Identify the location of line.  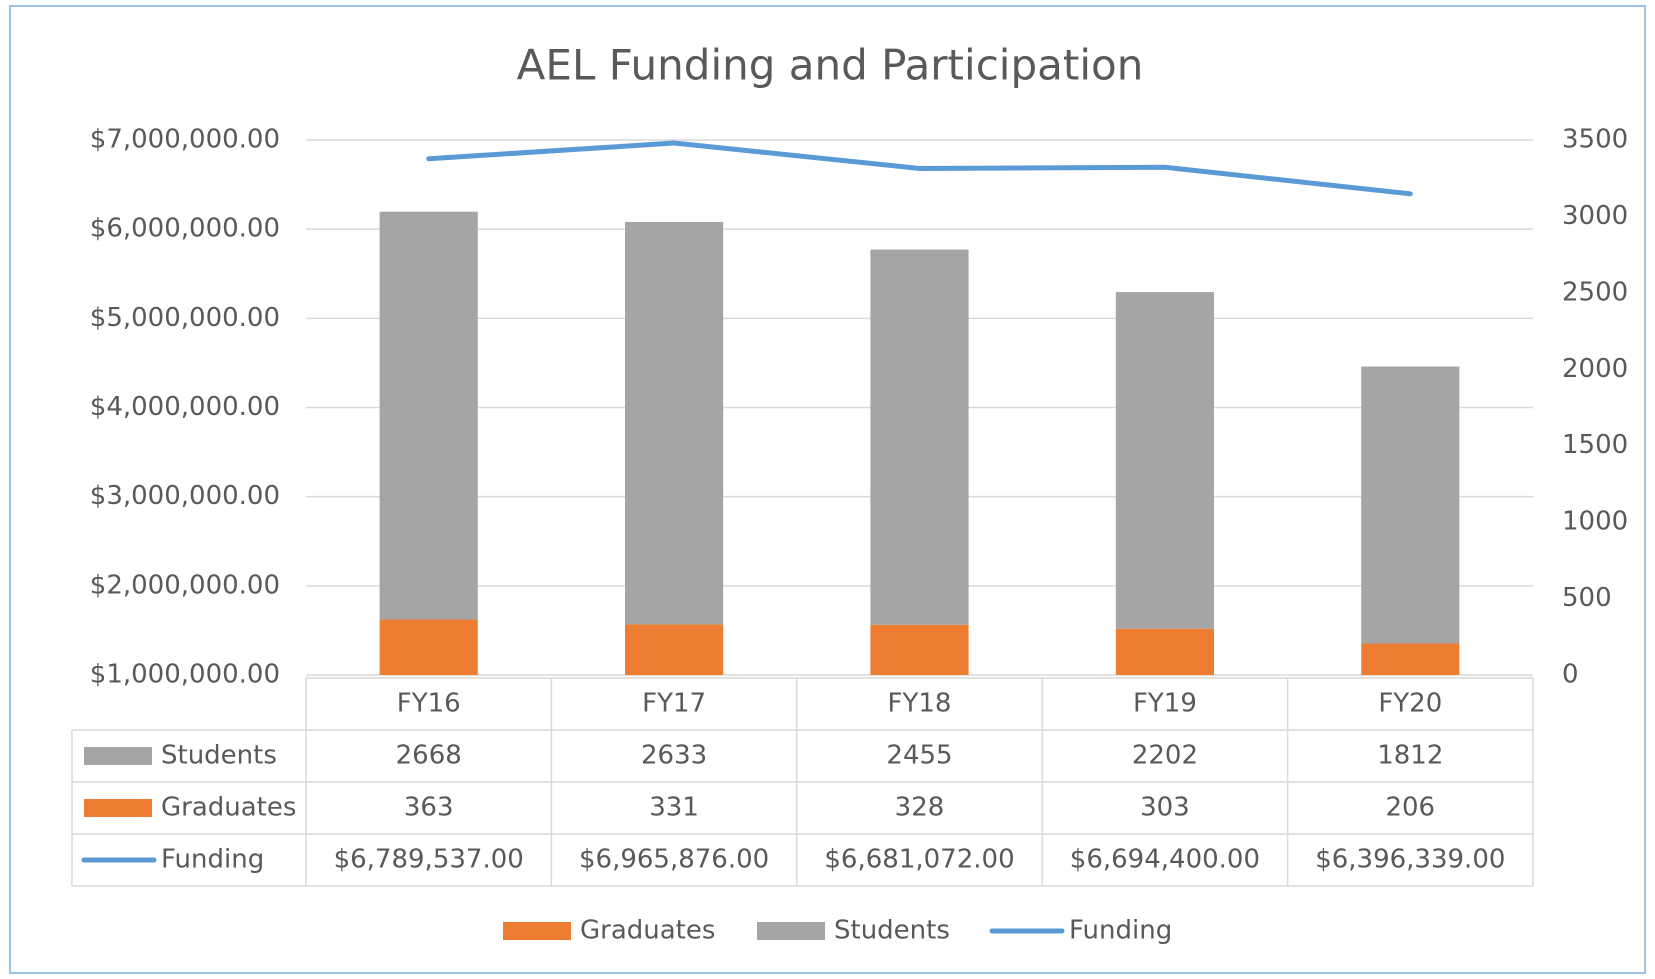
(919, 168).